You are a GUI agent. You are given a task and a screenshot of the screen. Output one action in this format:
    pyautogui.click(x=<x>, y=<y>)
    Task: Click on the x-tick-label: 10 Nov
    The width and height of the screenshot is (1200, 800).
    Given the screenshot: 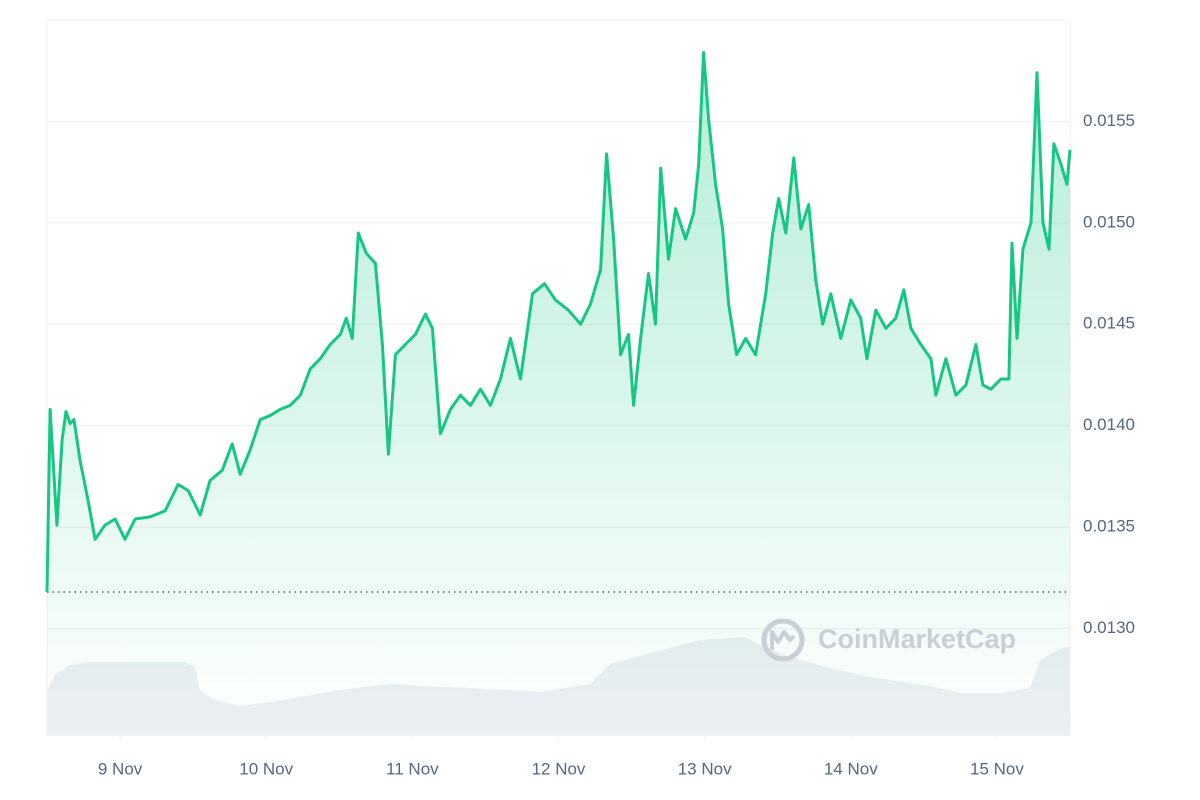 What is the action you would take?
    pyautogui.click(x=266, y=768)
    